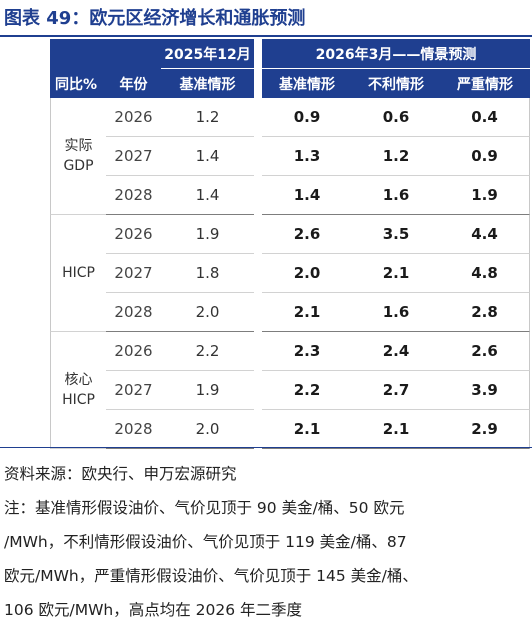 The width and height of the screenshot is (532, 634). Describe the element at coordinates (396, 156) in the screenshot. I see `cell-mar-adverse: 1.2` at that location.